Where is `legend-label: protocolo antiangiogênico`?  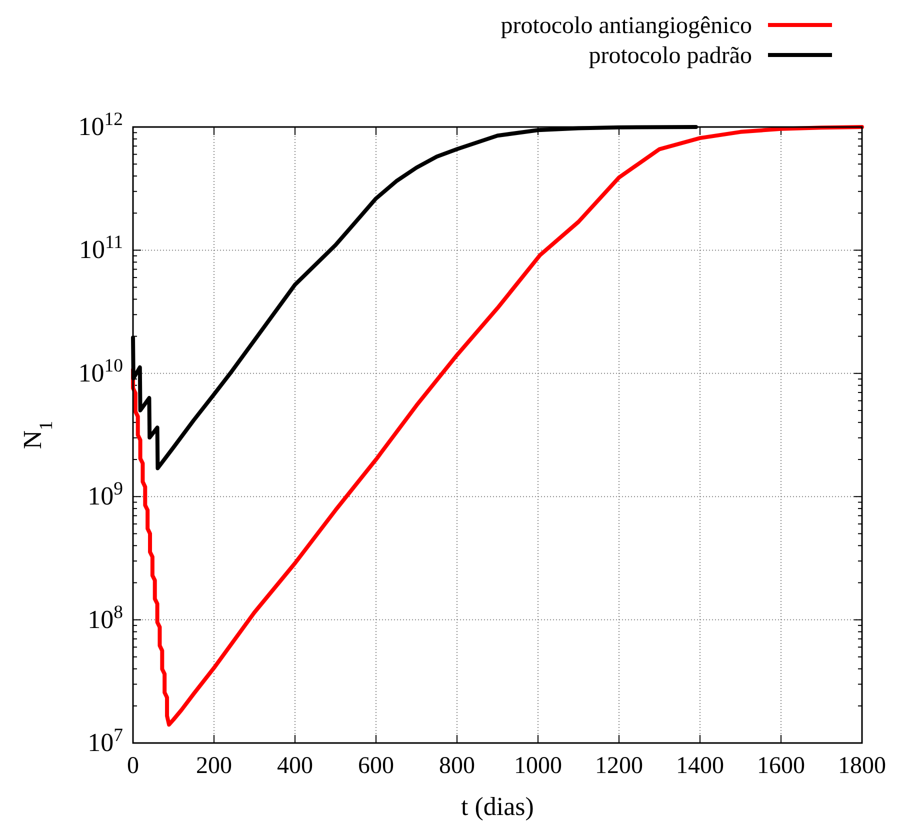
legend-label: protocolo antiangiogênico is located at coordinates (626, 26).